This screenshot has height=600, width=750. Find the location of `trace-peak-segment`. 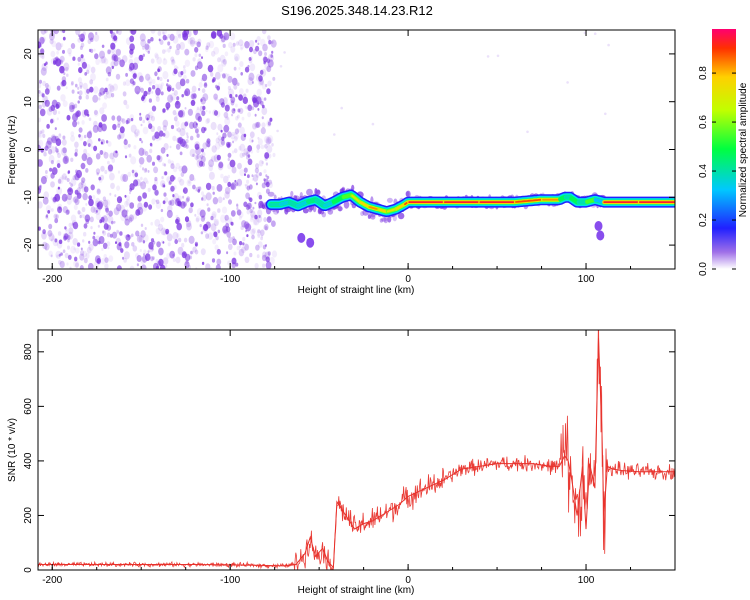

trace-peak-segment is located at coordinates (400, 207).